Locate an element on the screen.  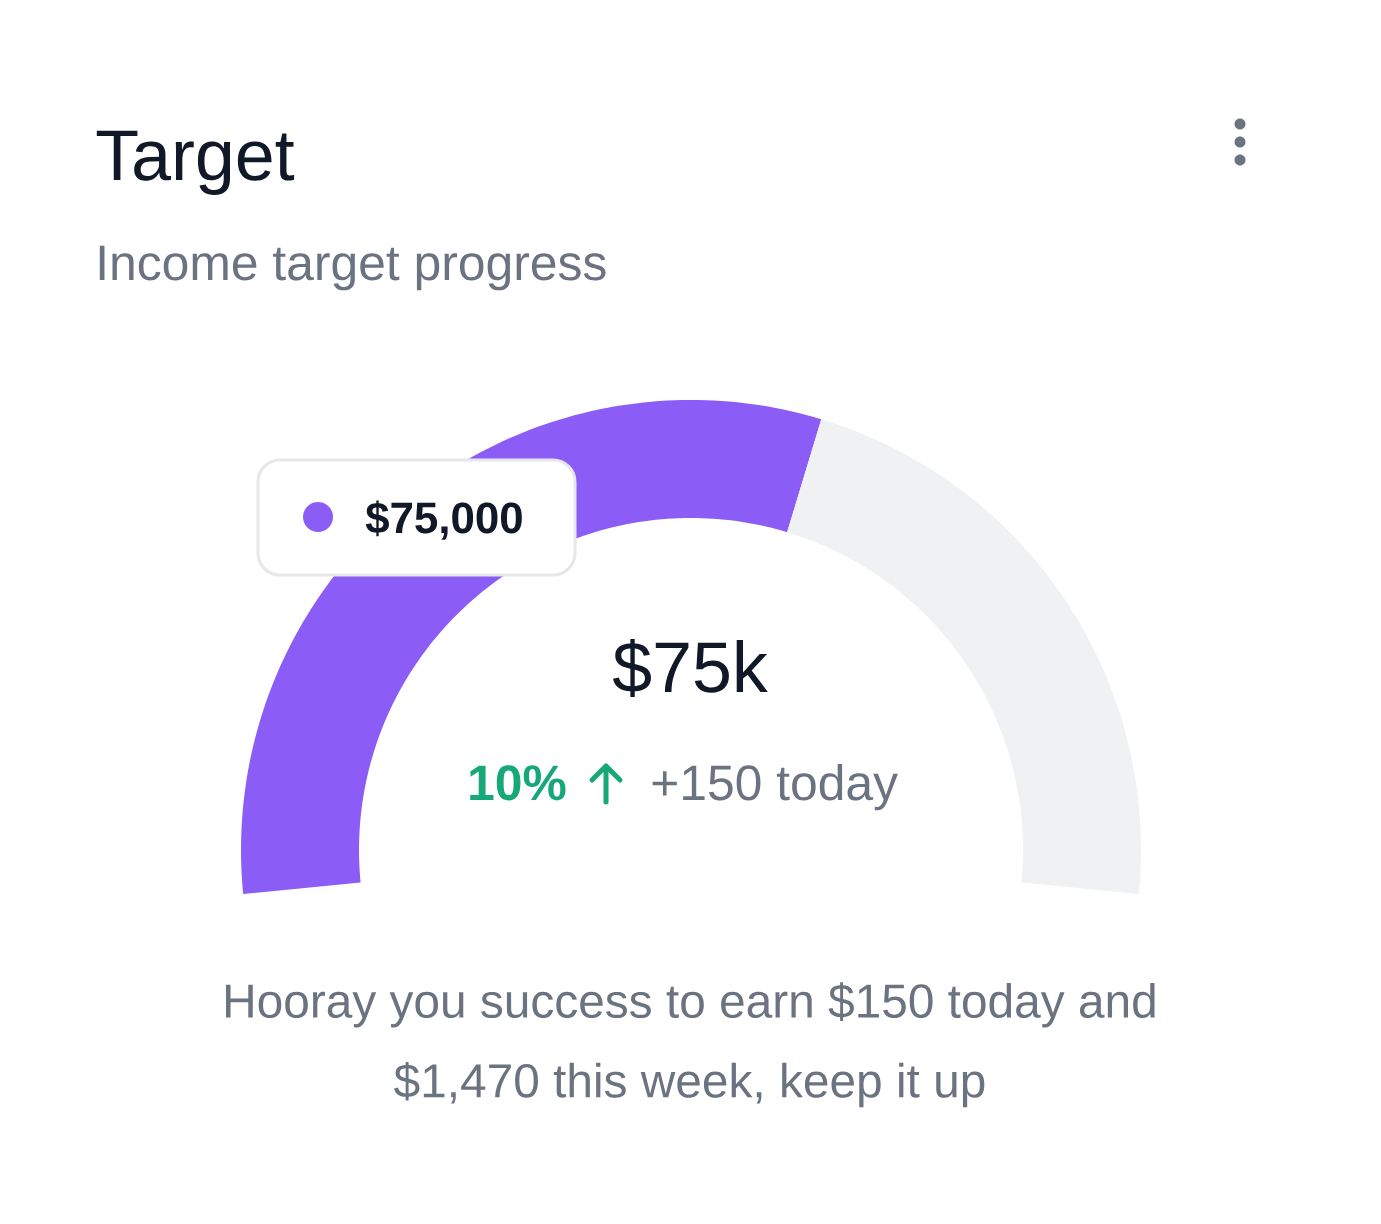
text: +150 today is located at coordinates (775, 787).